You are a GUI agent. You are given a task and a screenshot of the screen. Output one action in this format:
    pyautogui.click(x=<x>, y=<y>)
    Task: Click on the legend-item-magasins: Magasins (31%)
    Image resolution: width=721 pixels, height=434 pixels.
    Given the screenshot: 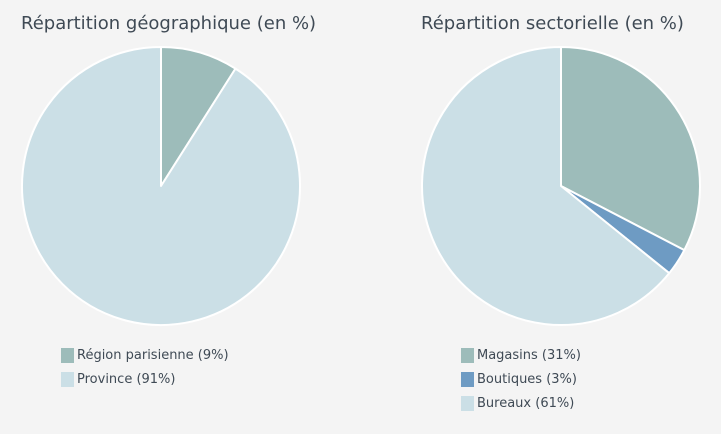 What is the action you would take?
    pyautogui.click(x=521, y=355)
    